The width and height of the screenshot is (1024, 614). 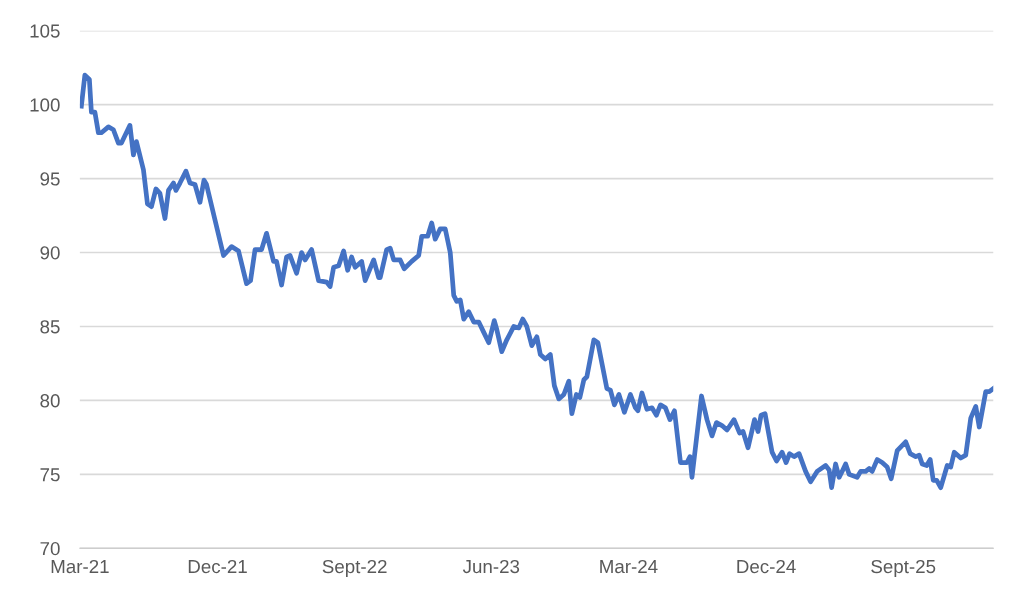 What do you see at coordinates (50, 327) in the screenshot?
I see `y-tick-label: 85` at bounding box center [50, 327].